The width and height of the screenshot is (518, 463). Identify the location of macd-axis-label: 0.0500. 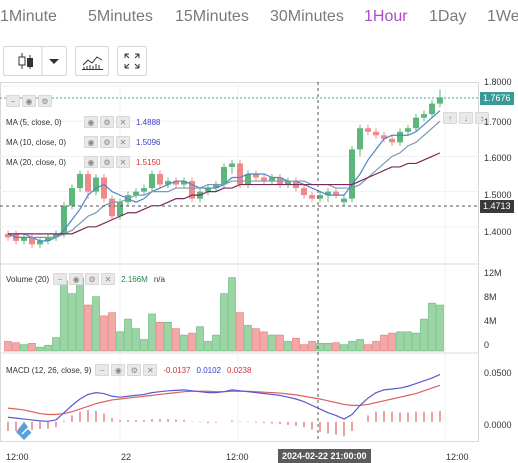
(498, 373).